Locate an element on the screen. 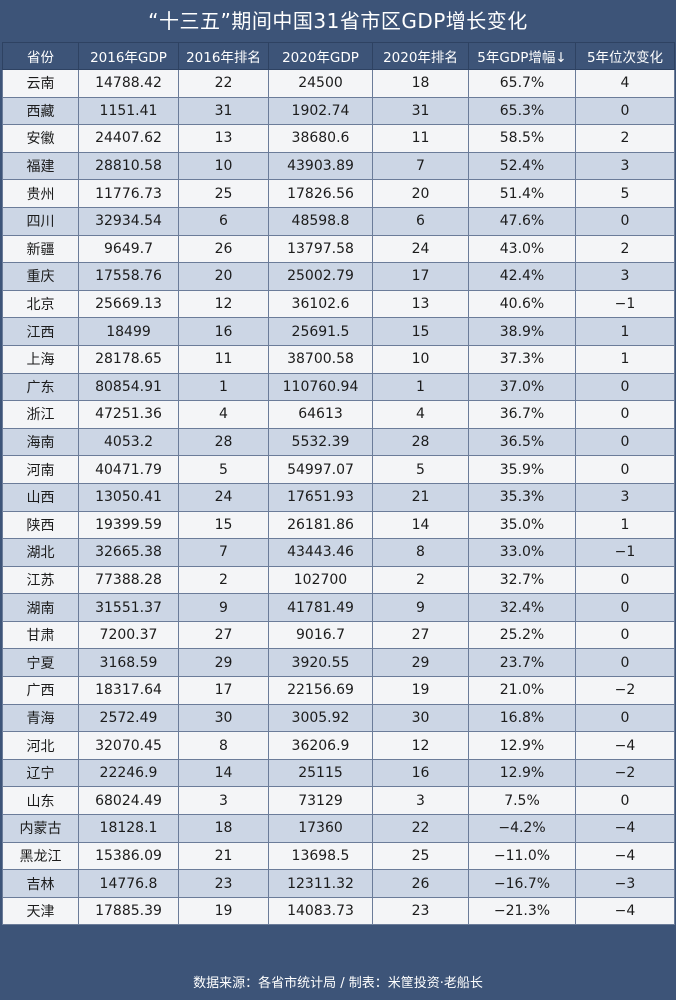 The height and width of the screenshot is (1000, 676). growth-cell: −16.7% is located at coordinates (522, 883).